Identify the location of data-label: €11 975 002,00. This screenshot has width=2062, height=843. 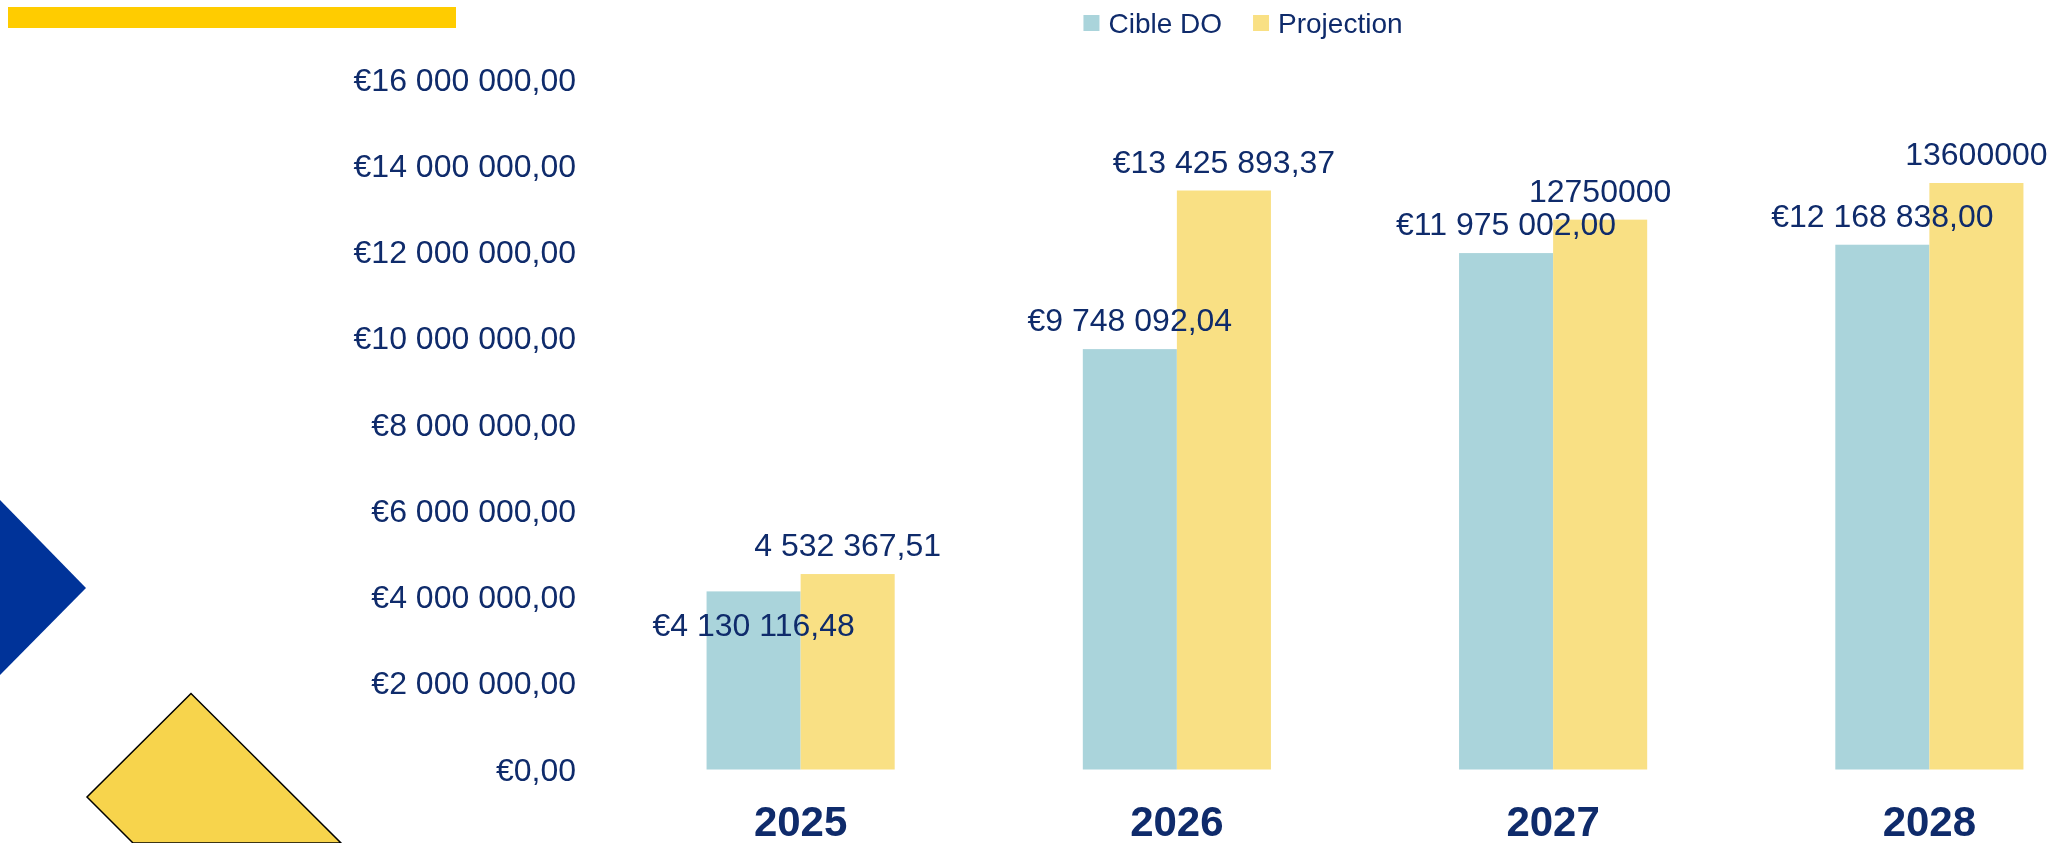
(1506, 224).